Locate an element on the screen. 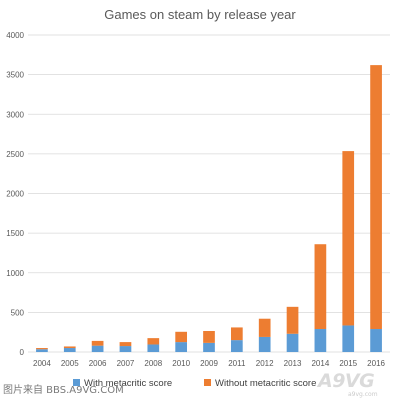  site-logo-subtext: a9vg.com is located at coordinates (363, 394).